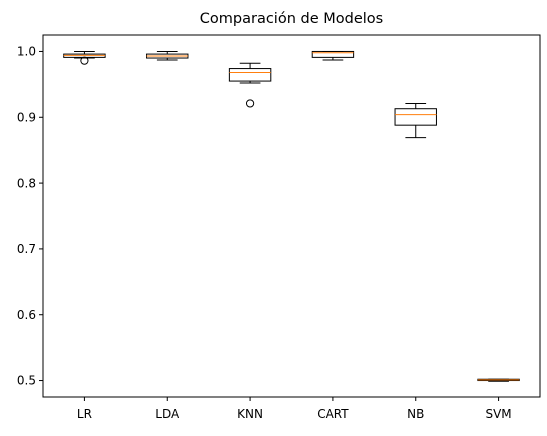 The height and width of the screenshot is (436, 547). Describe the element at coordinates (26, 249) in the screenshot. I see `y-tick-label: 0.7` at that location.